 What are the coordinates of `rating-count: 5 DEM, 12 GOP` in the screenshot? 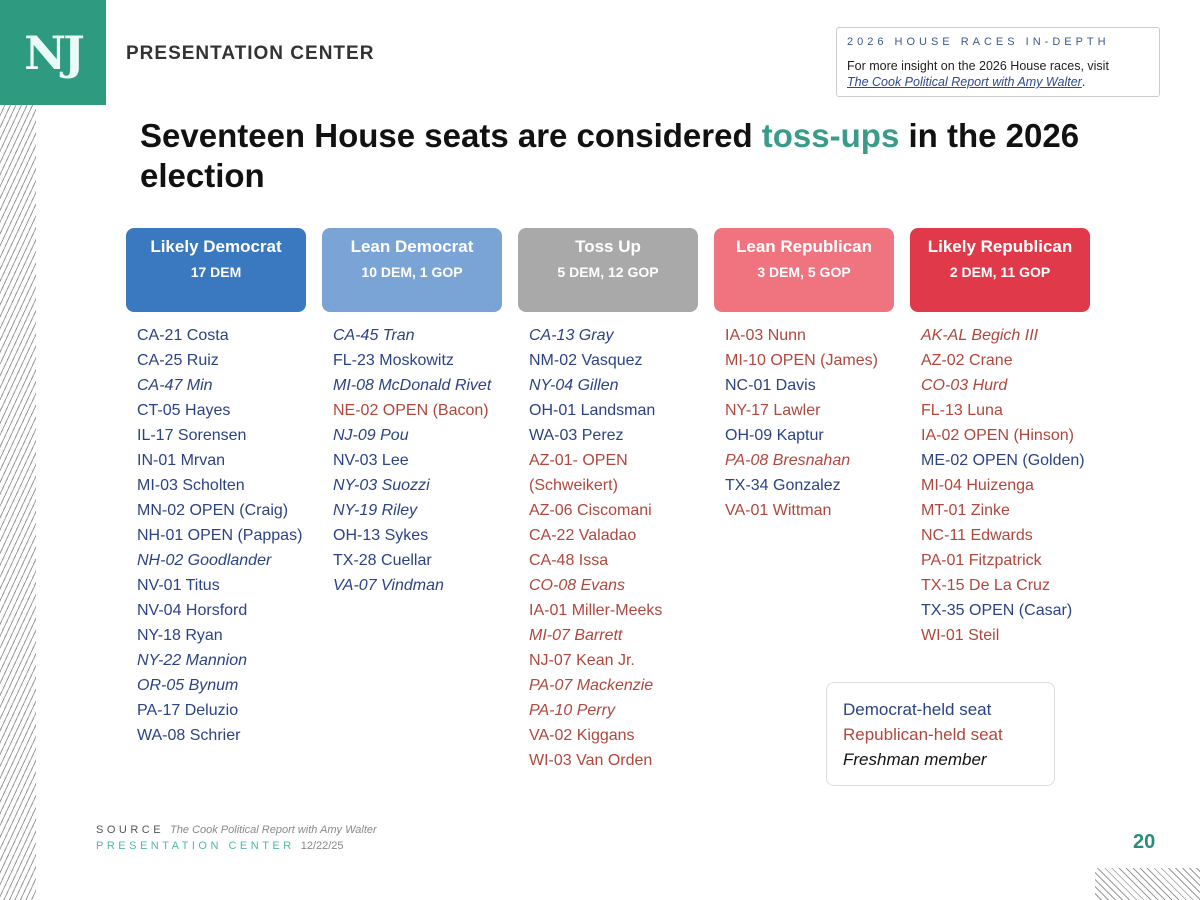 It's located at (608, 272).